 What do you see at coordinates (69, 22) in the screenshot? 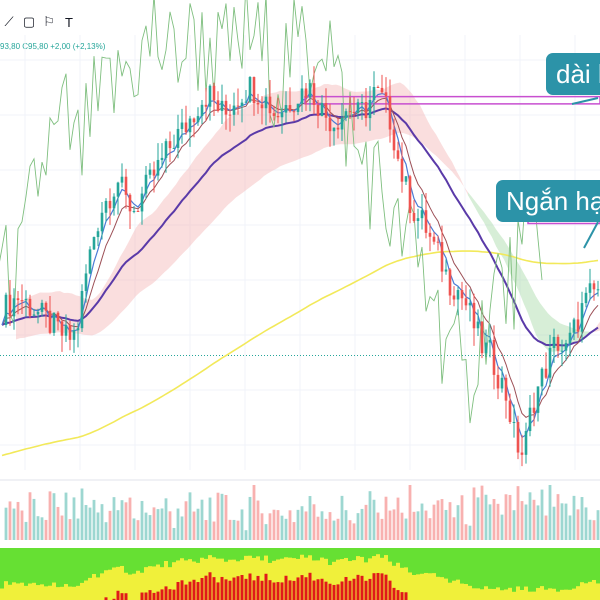
I see `text-icon: T` at bounding box center [69, 22].